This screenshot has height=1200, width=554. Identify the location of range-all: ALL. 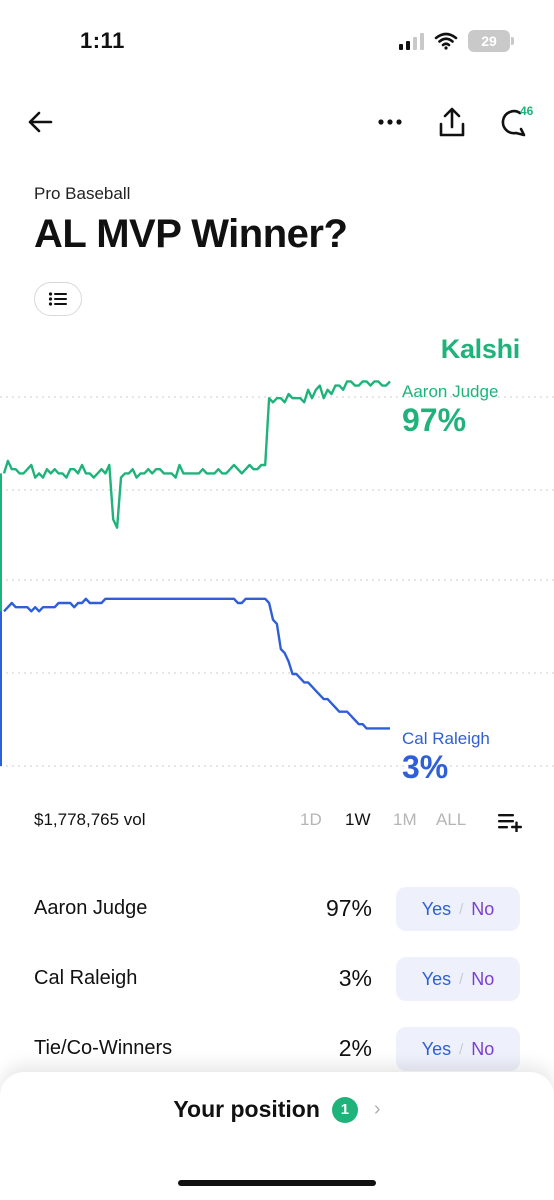
(451, 819).